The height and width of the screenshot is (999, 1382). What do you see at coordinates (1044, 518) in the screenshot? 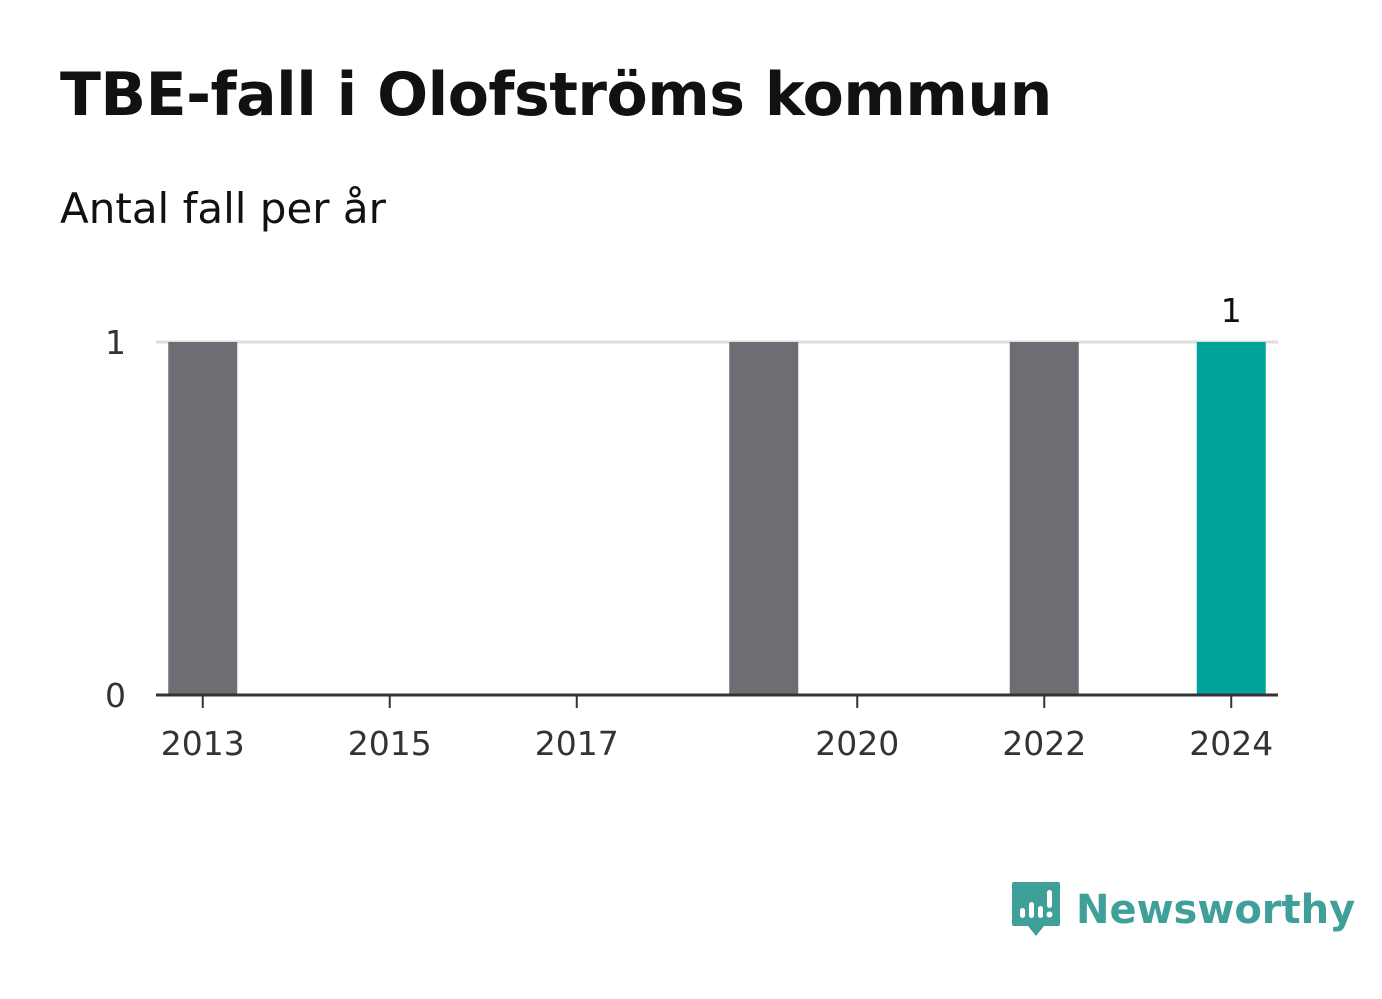
I see `bar-2022` at bounding box center [1044, 518].